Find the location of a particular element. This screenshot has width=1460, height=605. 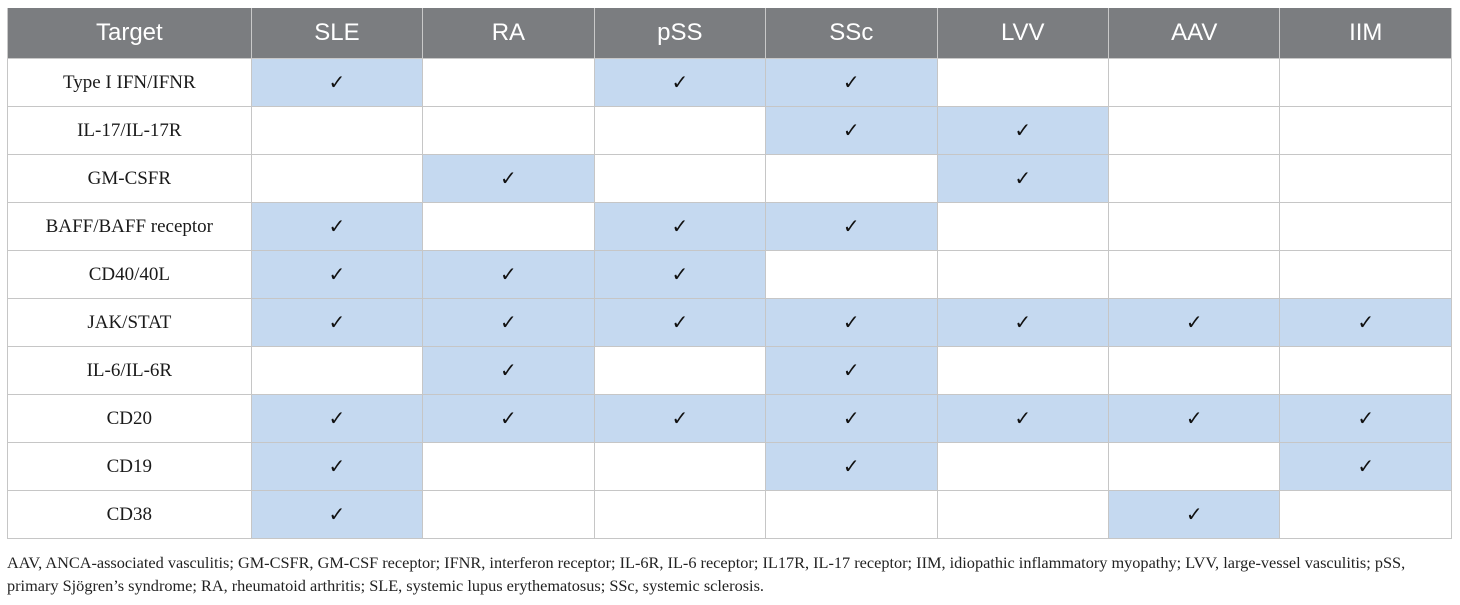

header-row: Target SLE RA pSS SSc LVV AAV IIM is located at coordinates (729, 33).